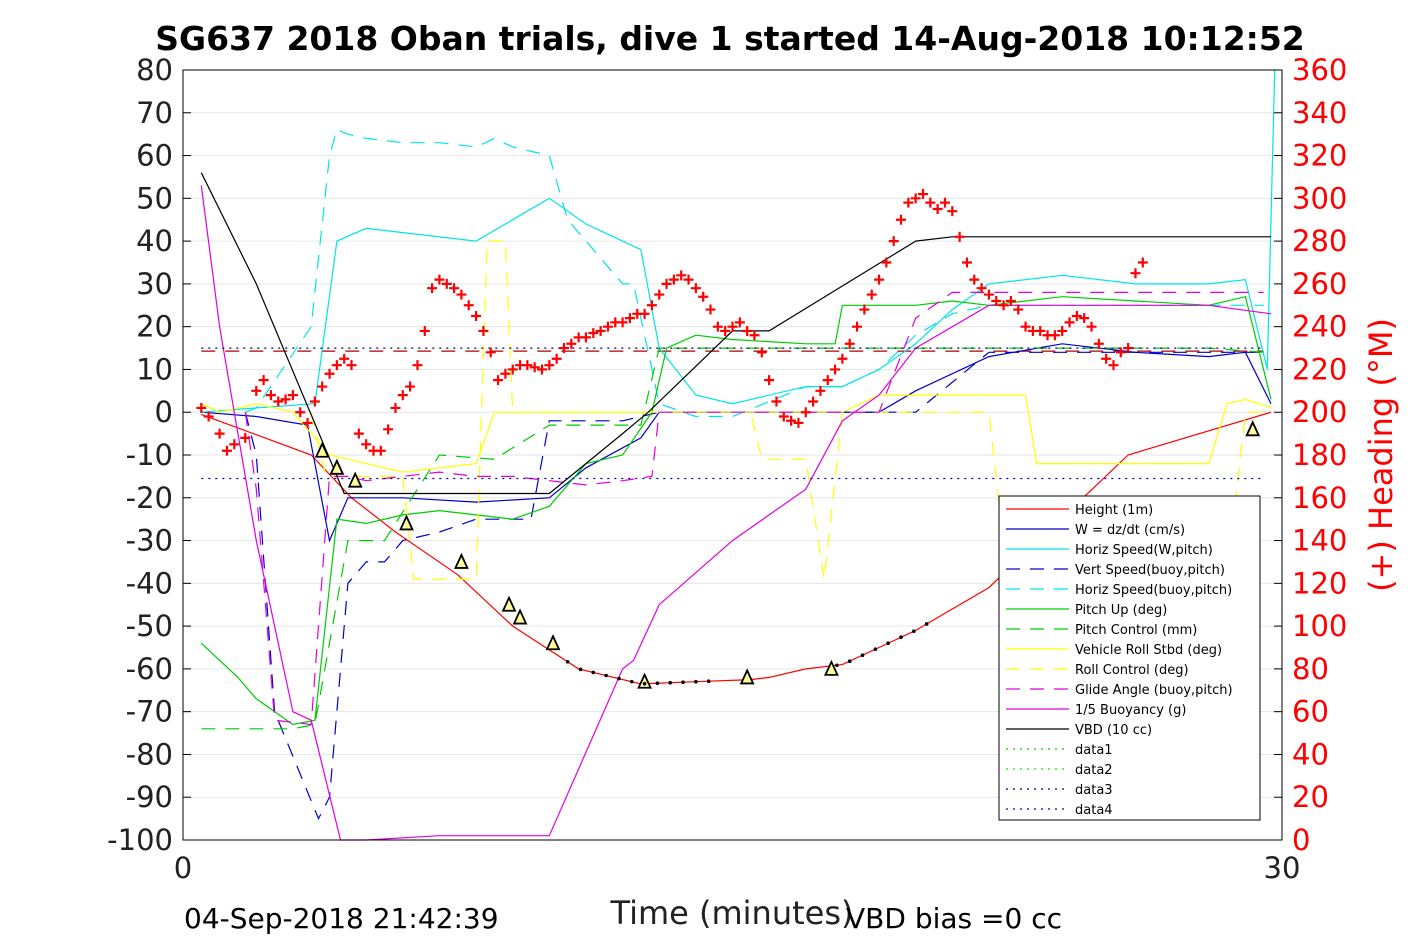 This screenshot has height=945, width=1417. I want to click on legend-label: Glide Angle (buoy,pitch), so click(1154, 690).